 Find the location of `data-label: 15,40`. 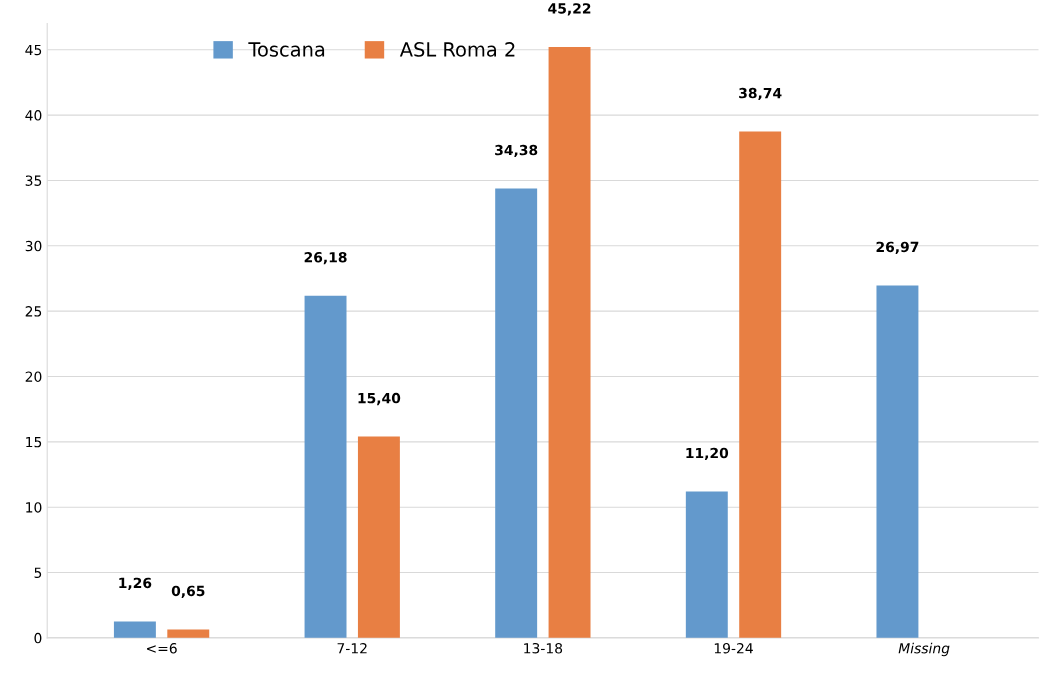

data-label: 15,40 is located at coordinates (379, 399).